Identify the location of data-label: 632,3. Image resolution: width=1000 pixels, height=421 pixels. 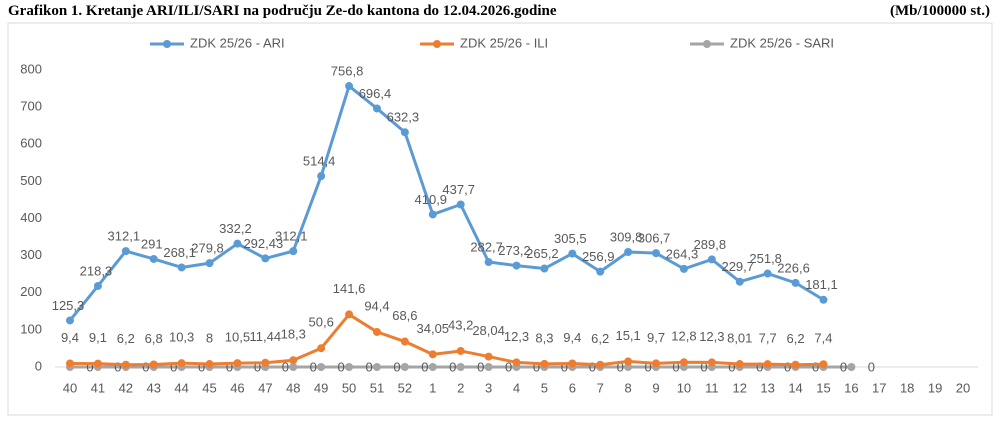
(403, 117).